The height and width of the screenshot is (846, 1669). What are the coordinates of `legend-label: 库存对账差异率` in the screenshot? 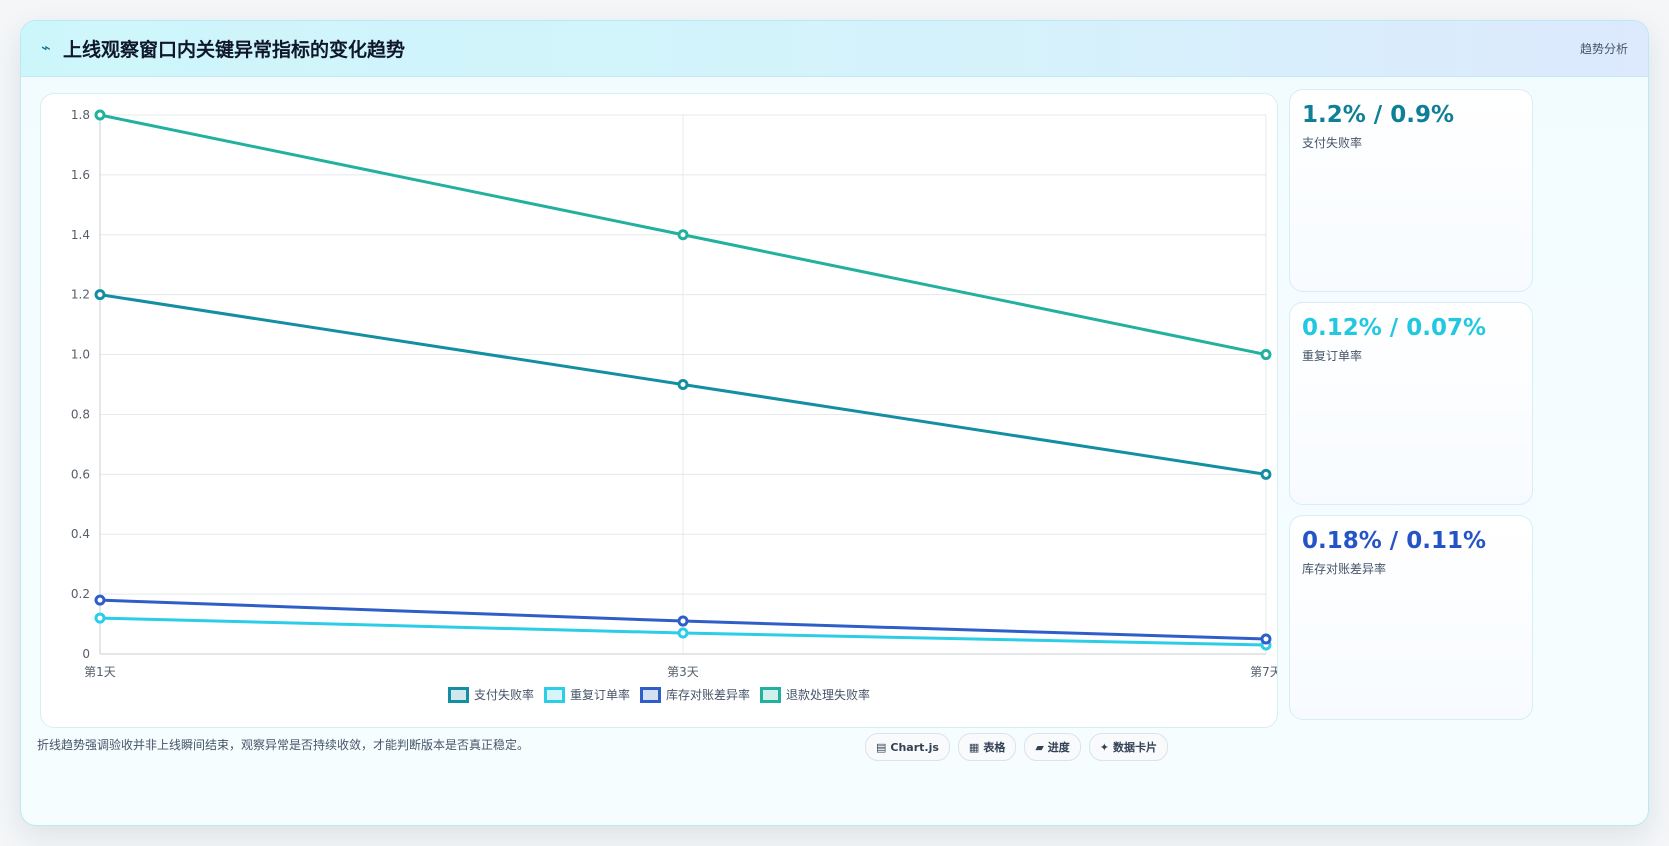 It's located at (708, 695).